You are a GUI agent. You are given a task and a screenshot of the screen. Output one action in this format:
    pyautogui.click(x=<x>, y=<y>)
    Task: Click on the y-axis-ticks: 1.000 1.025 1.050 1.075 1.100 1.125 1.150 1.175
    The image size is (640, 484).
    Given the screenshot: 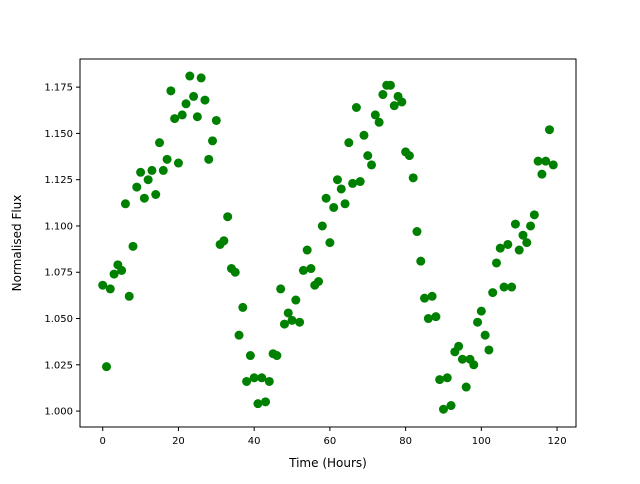 What is the action you would take?
    pyautogui.click(x=62, y=250)
    